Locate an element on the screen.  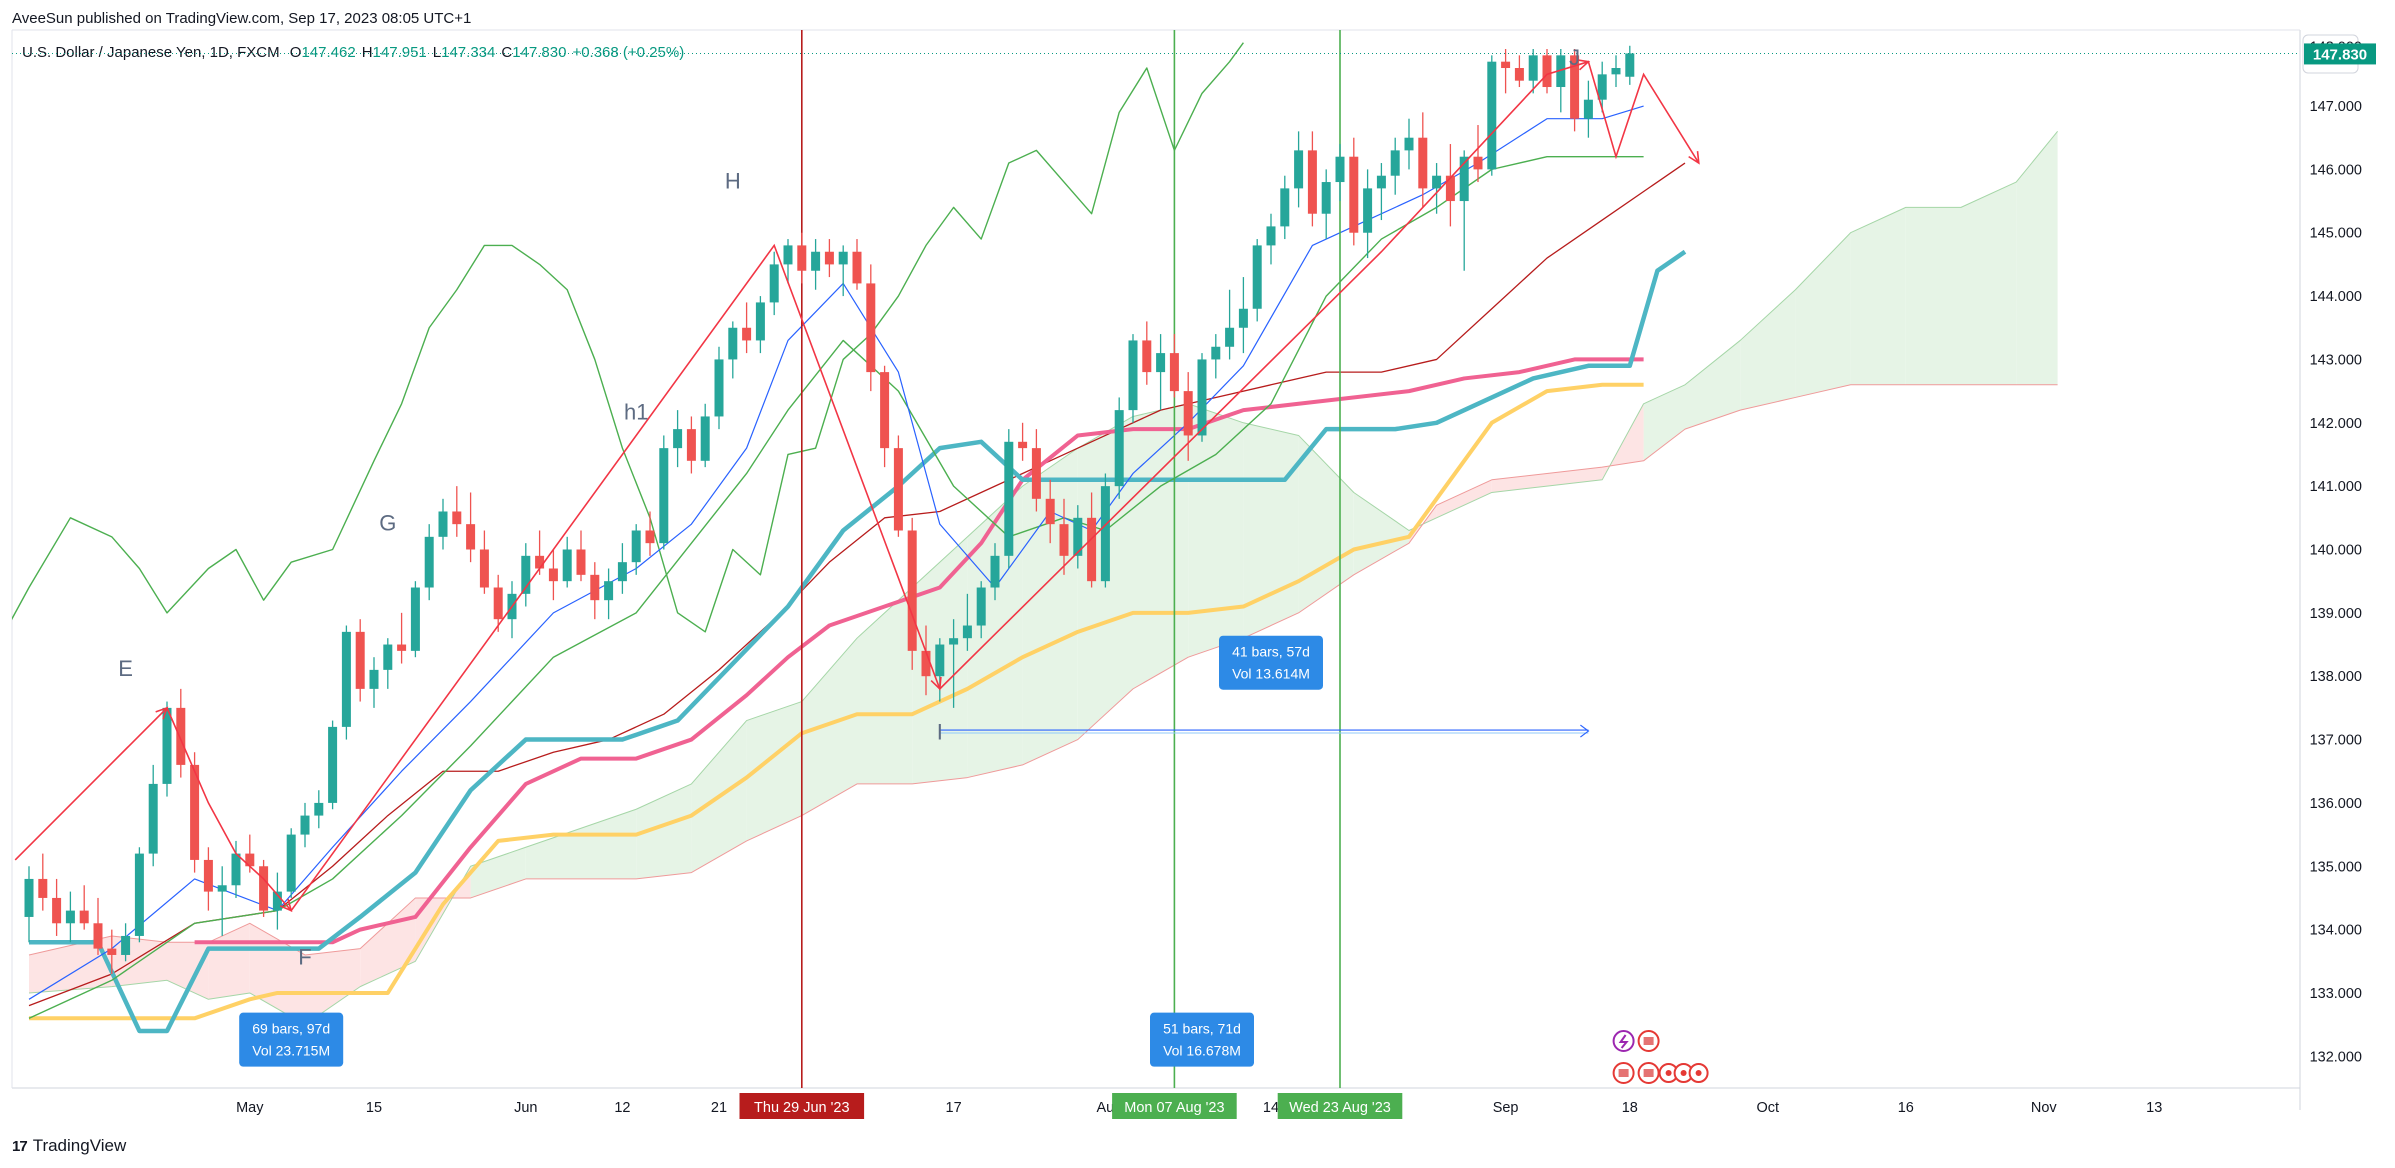
ohlc-item: H147.951 is located at coordinates (394, 52).